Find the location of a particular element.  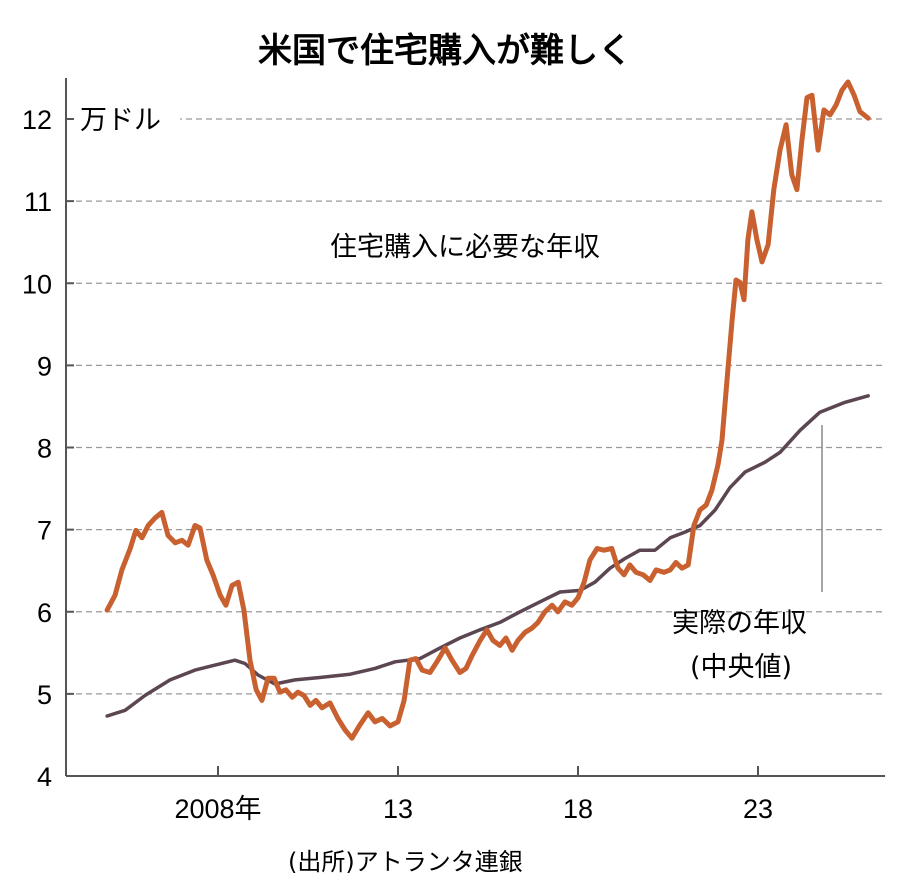

x-tick-label: 18 is located at coordinates (578, 809).